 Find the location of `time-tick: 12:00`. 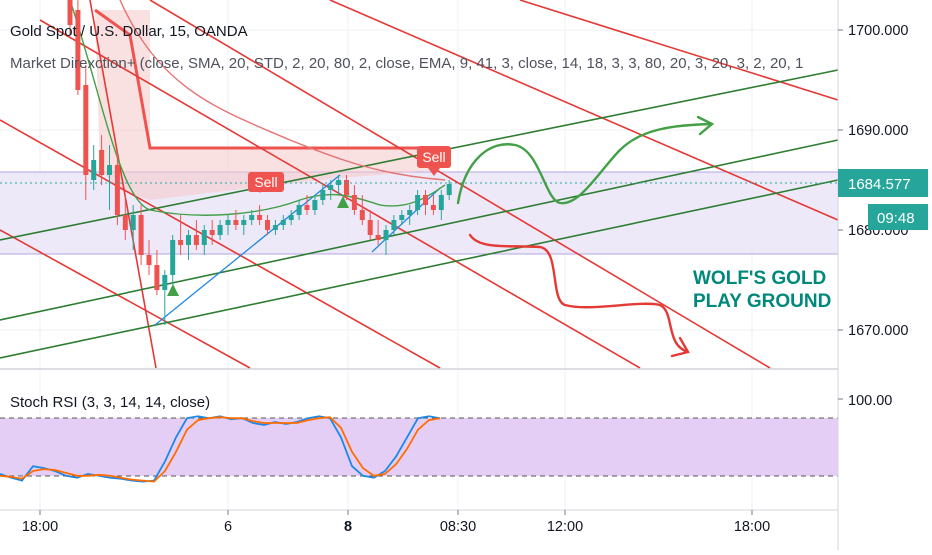

time-tick: 12:00 is located at coordinates (565, 527).